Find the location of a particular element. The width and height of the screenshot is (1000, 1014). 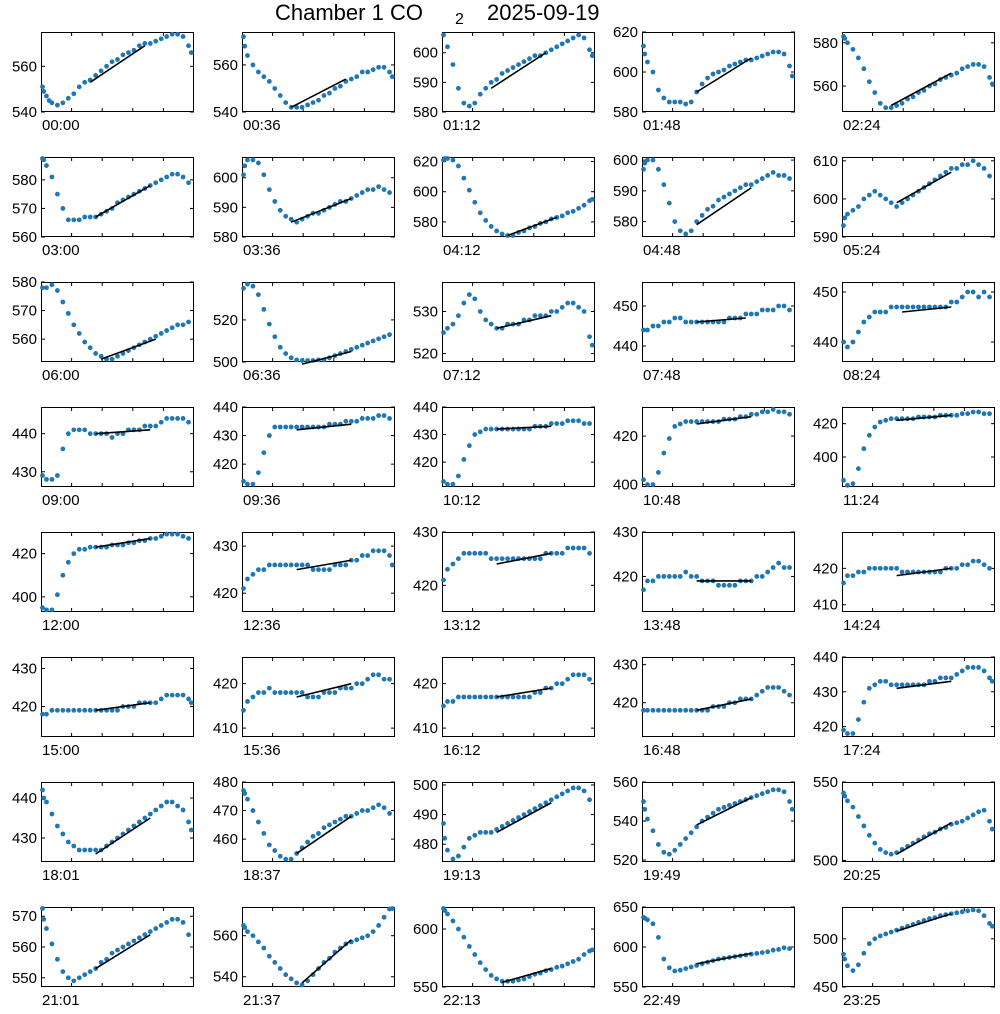

chart-panel: 560 570 580 is located at coordinates (103, 201).